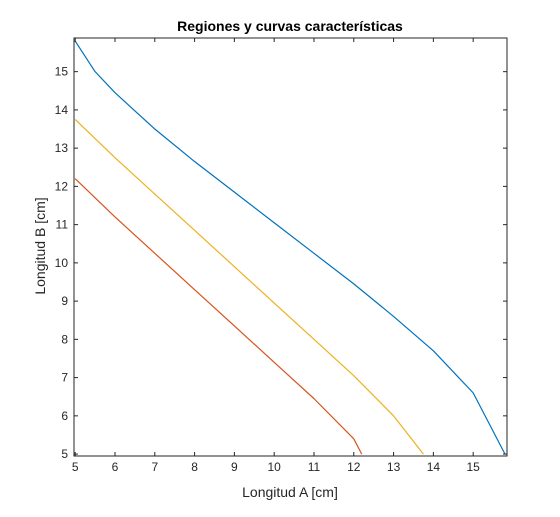  What do you see at coordinates (64, 454) in the screenshot?
I see `y-tick-label: 5` at bounding box center [64, 454].